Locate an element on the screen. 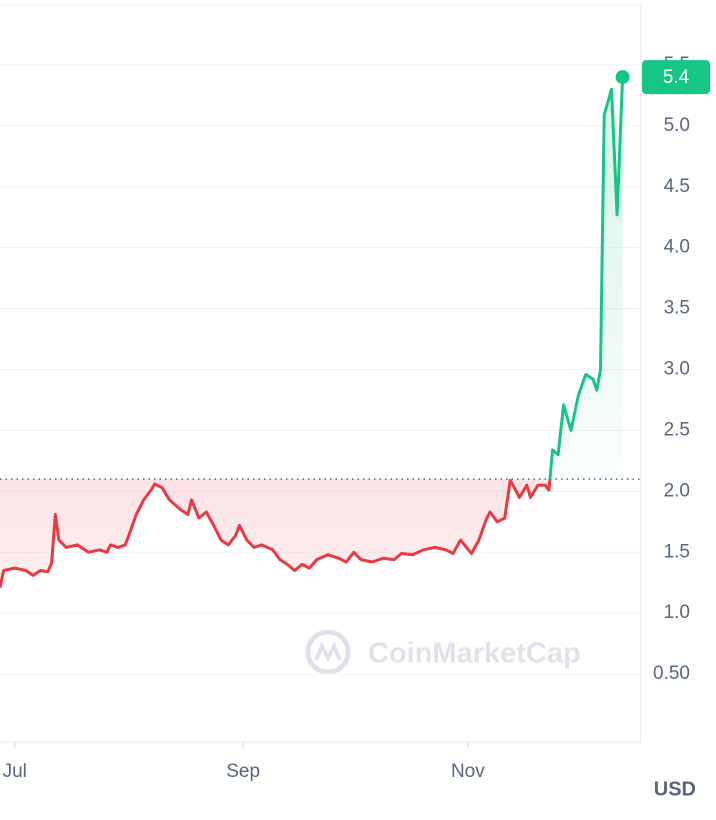  price-tag: 5.4 is located at coordinates (676, 77).